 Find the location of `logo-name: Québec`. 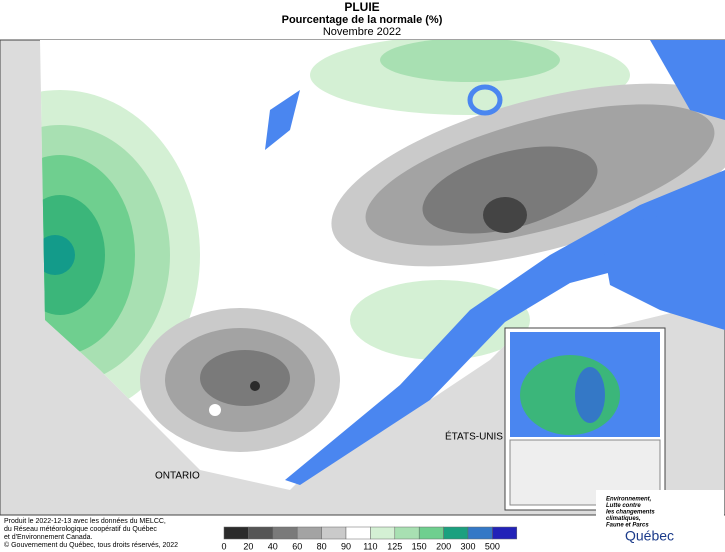

logo-name: Québec is located at coordinates (649, 536).